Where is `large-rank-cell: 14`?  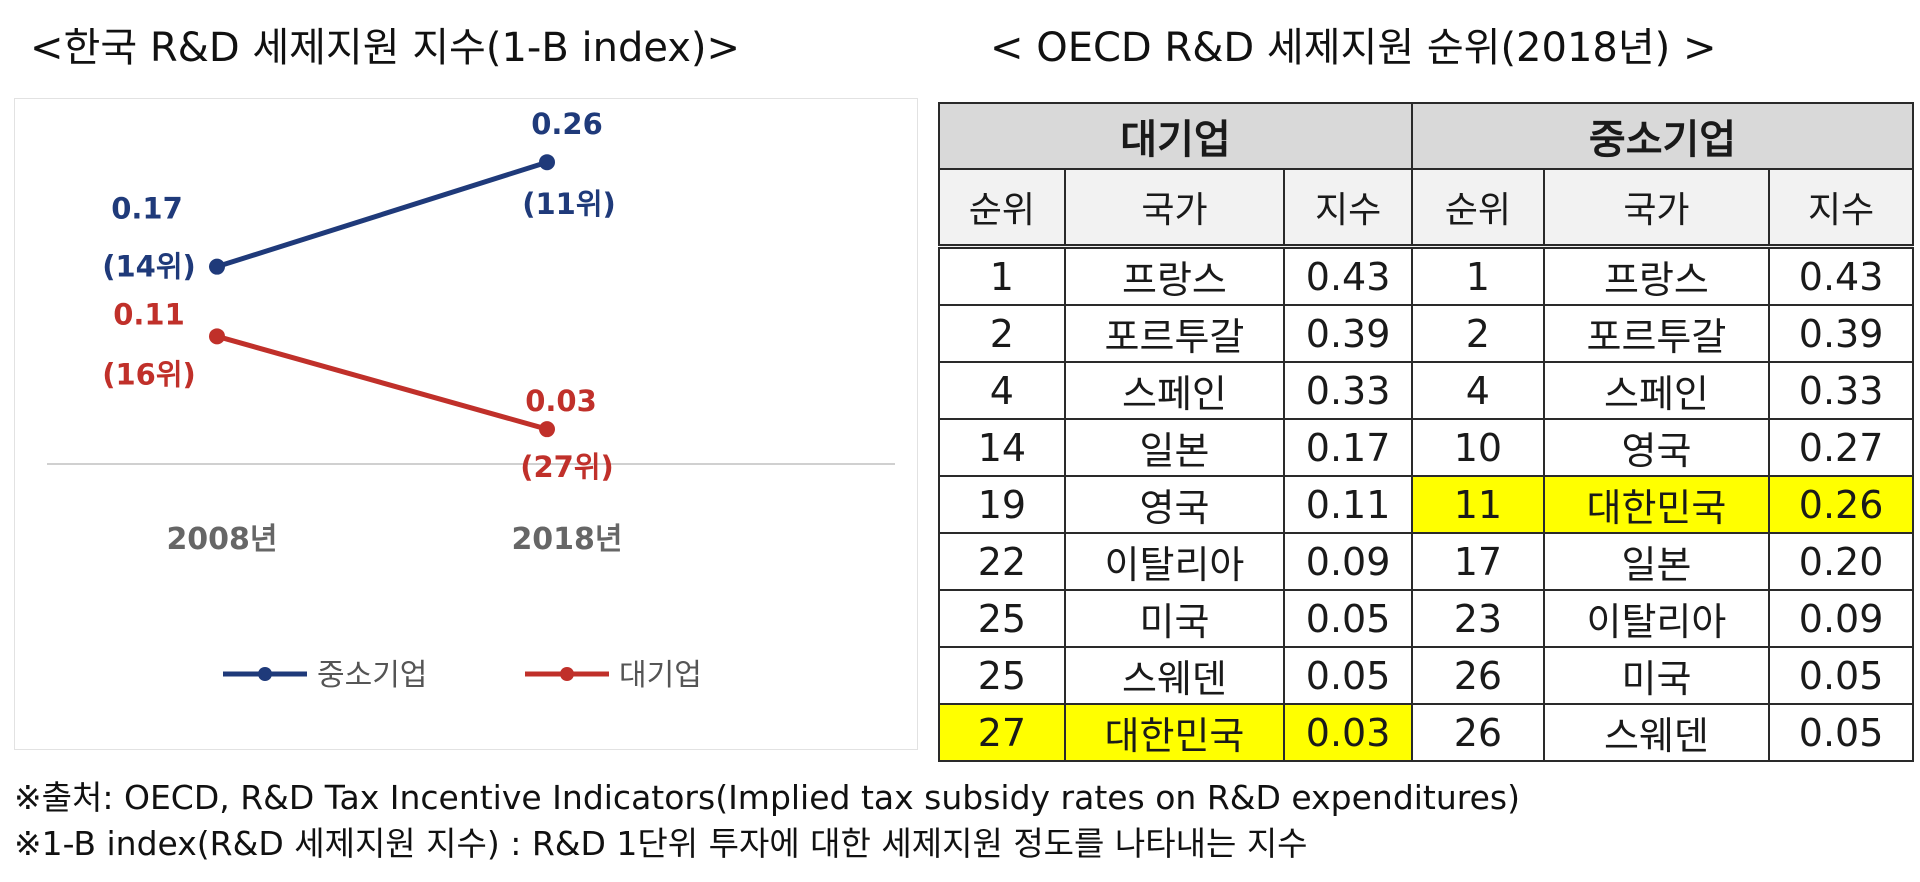 large-rank-cell: 14 is located at coordinates (1002, 447).